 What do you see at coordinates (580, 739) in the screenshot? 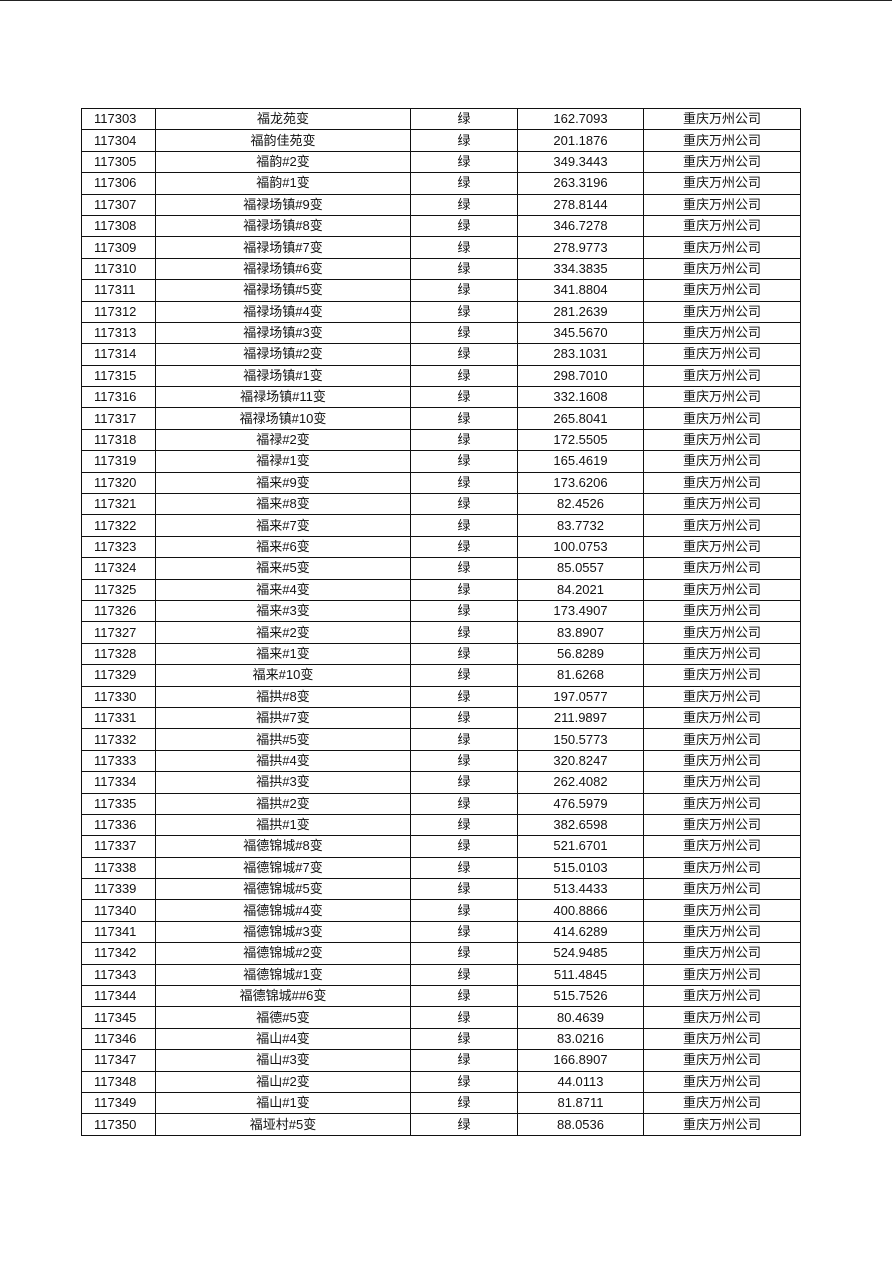
I see `cell-value: 150.5773` at bounding box center [580, 739].